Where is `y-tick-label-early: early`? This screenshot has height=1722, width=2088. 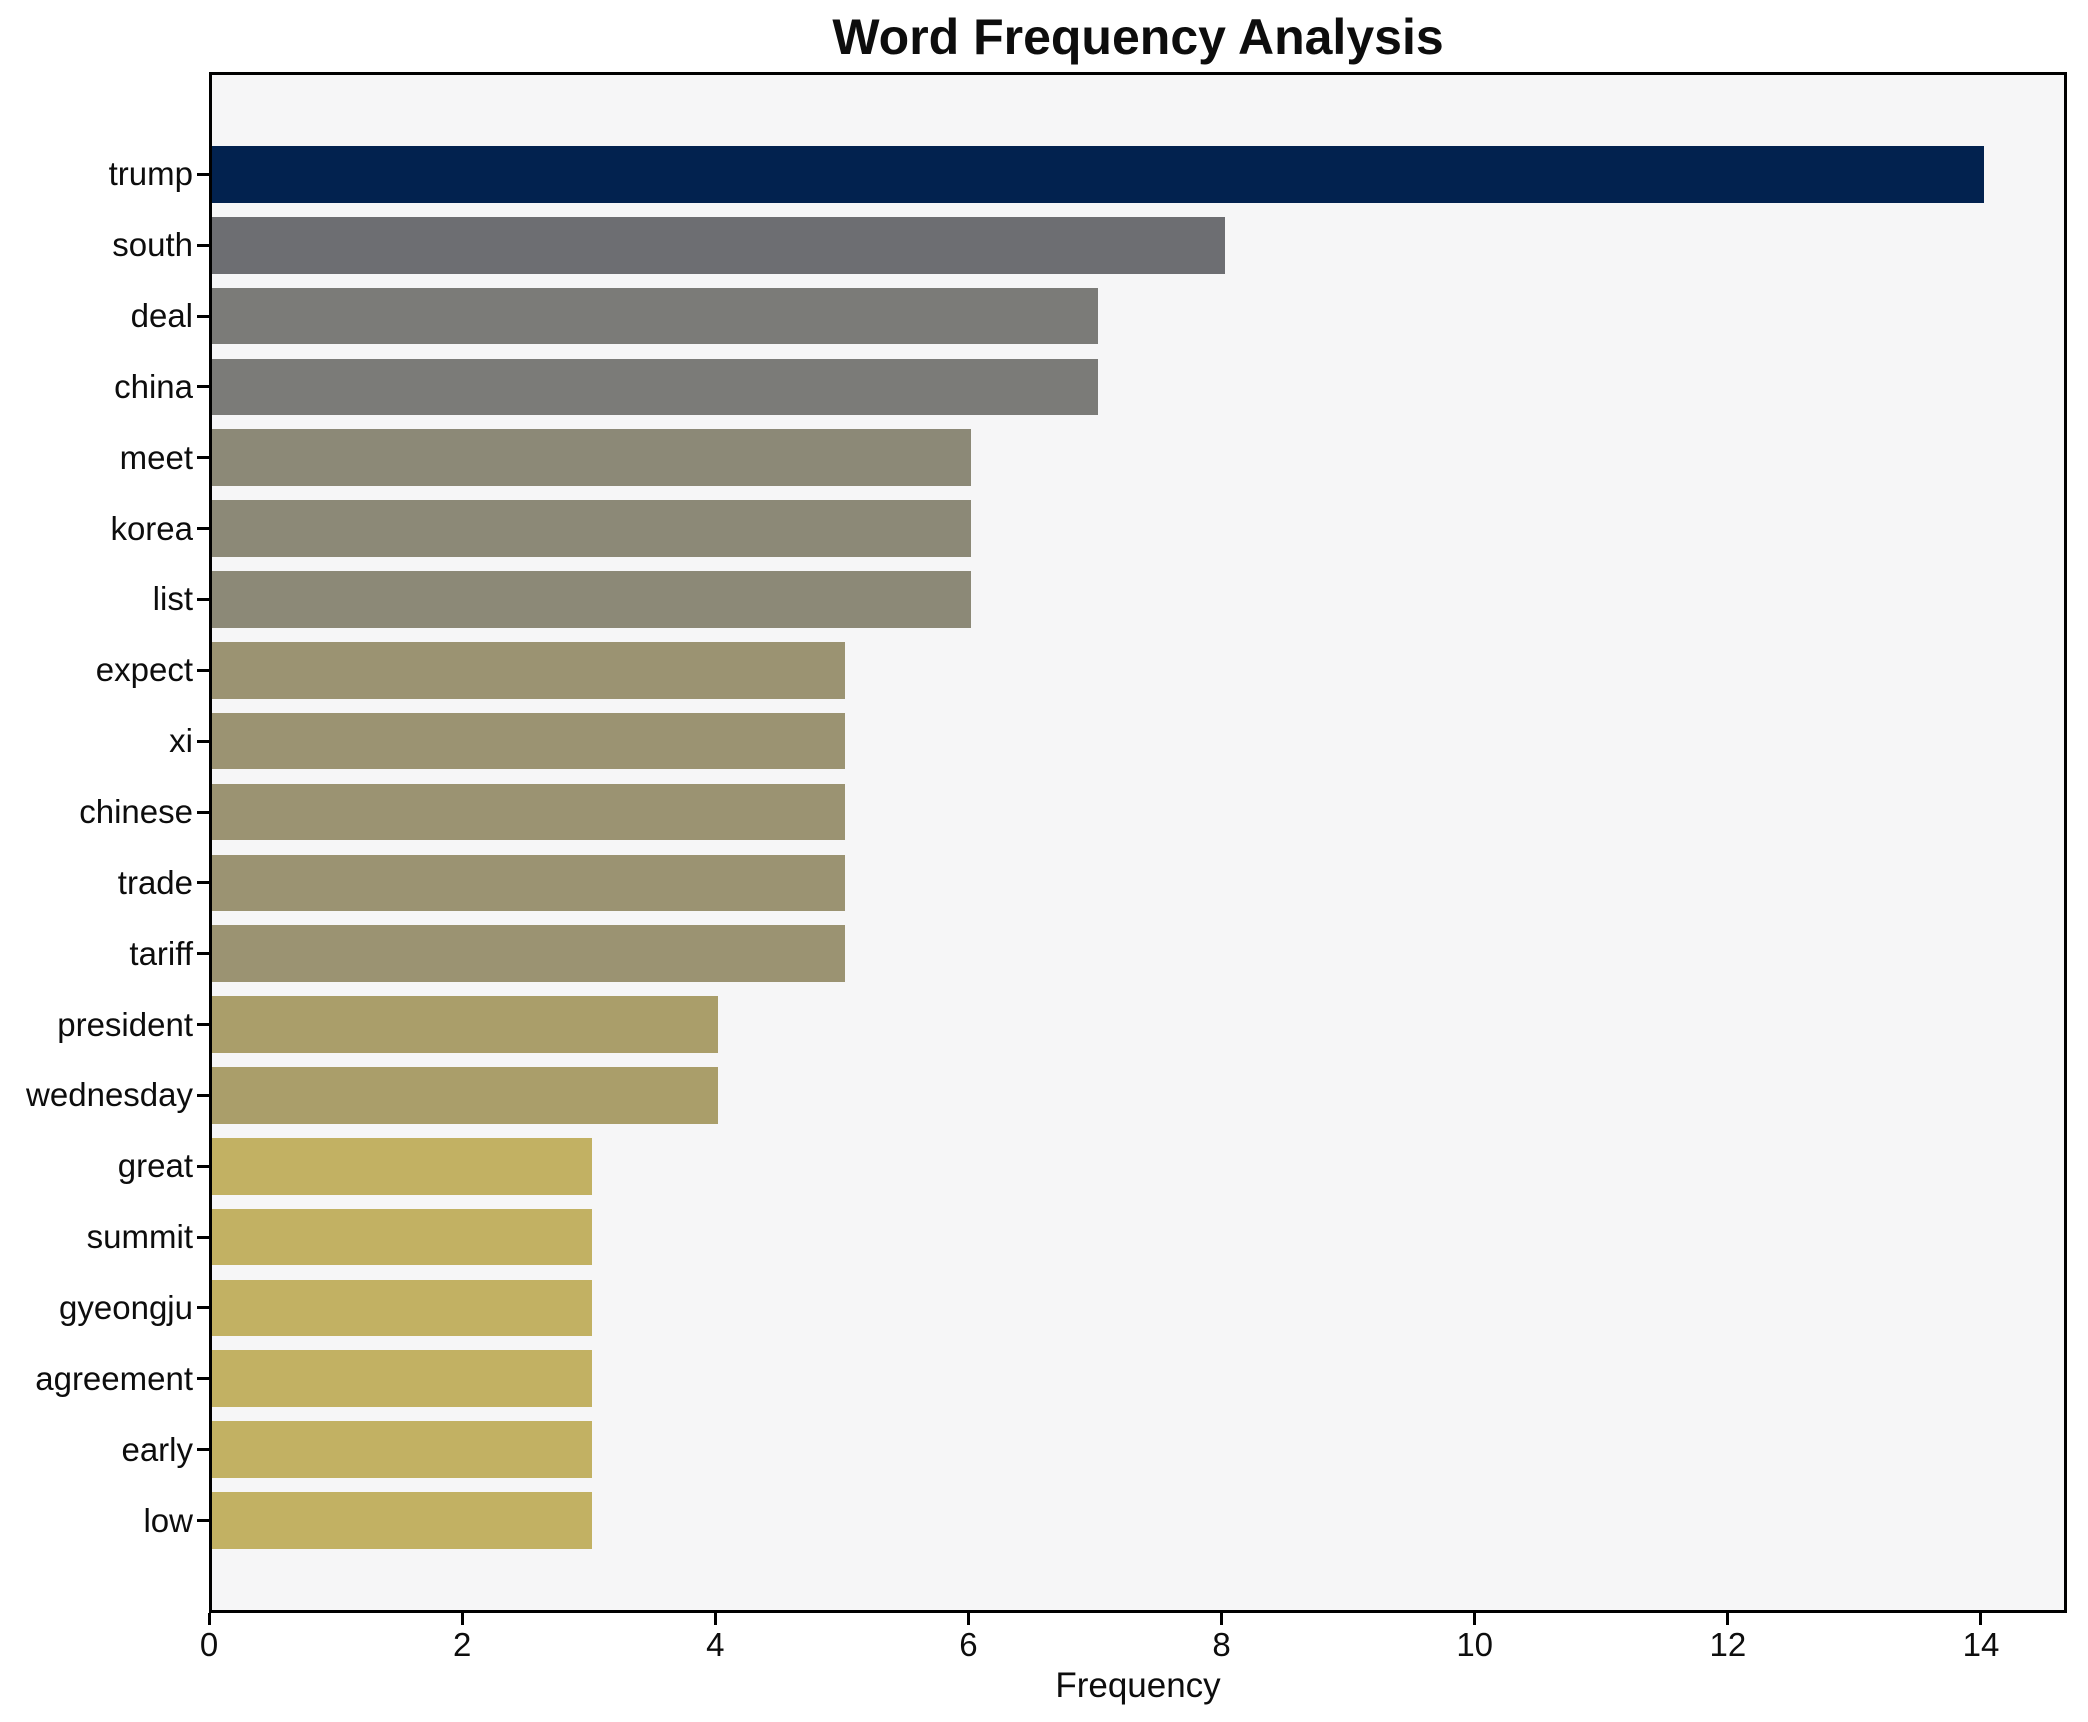
y-tick-label-early: early is located at coordinates (157, 1449).